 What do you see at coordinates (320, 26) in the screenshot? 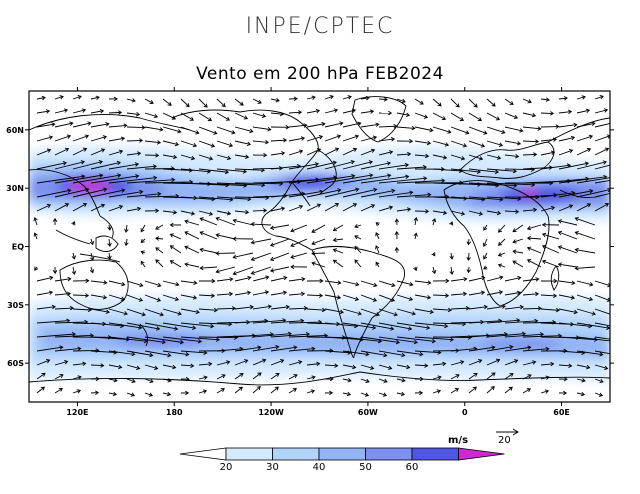
I see `organization-title: INPE/CPTEC` at bounding box center [320, 26].